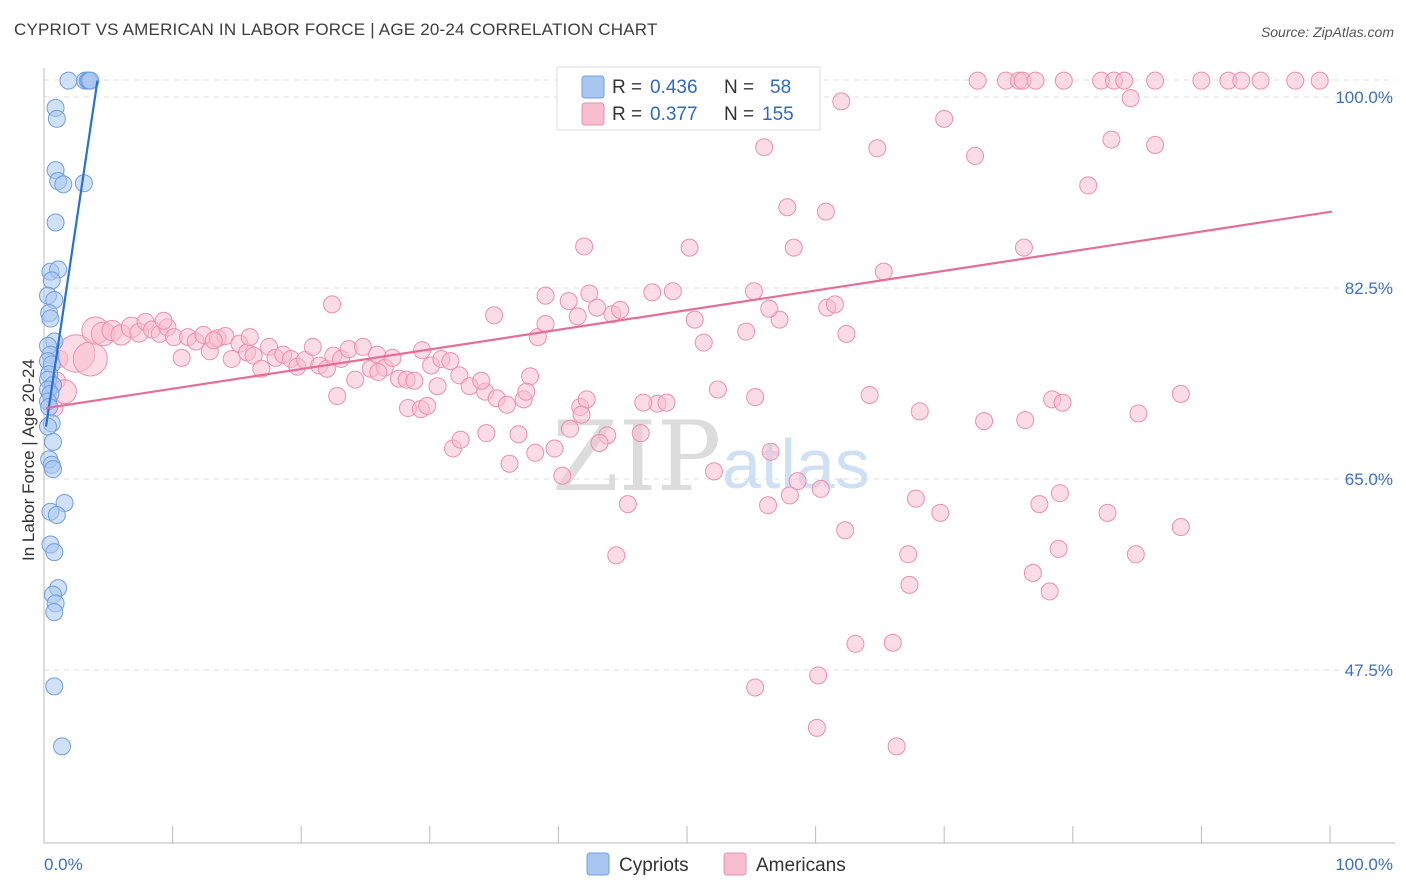 This screenshot has width=1406, height=892. Describe the element at coordinates (1369, 670) in the screenshot. I see `y-tick-label: 47.5%` at that location.